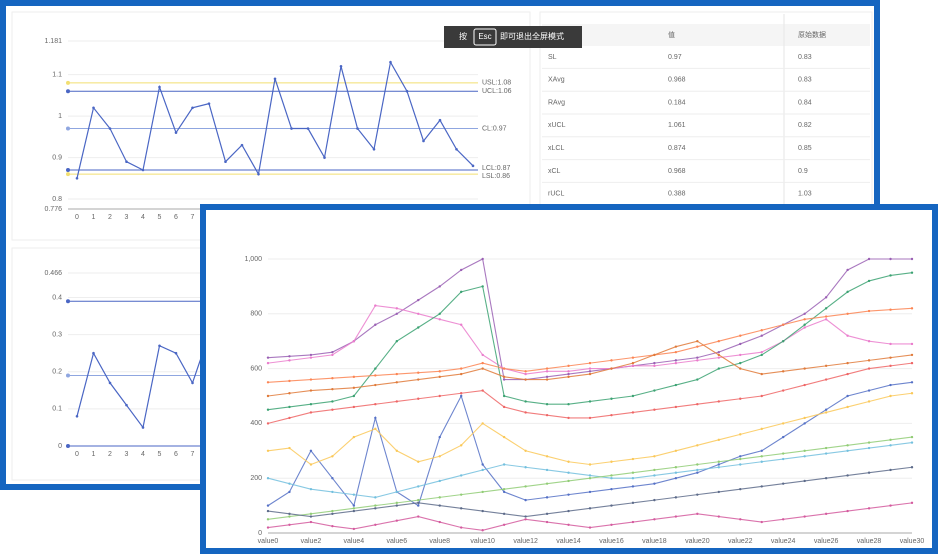  Describe the element at coordinates (654, 541) in the screenshot. I see `x-tick-label: value18` at that location.